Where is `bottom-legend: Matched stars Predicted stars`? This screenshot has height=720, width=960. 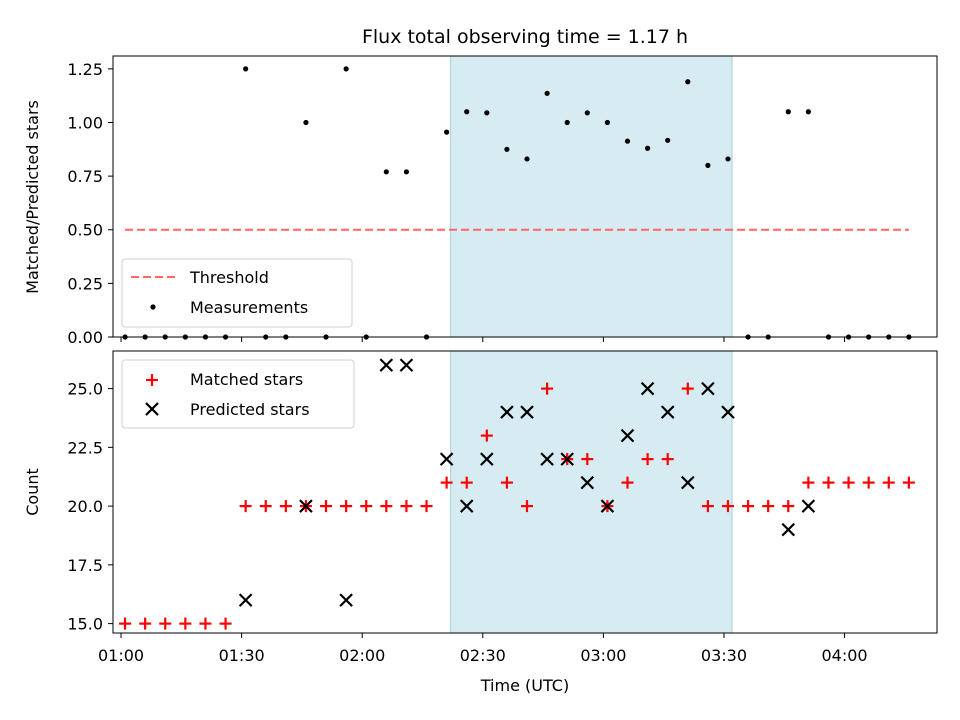
bottom-legend: Matched stars Predicted stars is located at coordinates (238, 394).